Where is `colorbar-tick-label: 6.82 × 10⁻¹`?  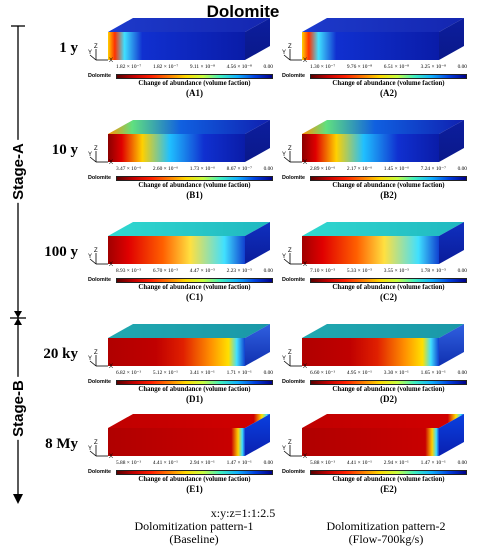 colorbar-tick-label: 6.82 × 10⁻¹ is located at coordinates (129, 373).